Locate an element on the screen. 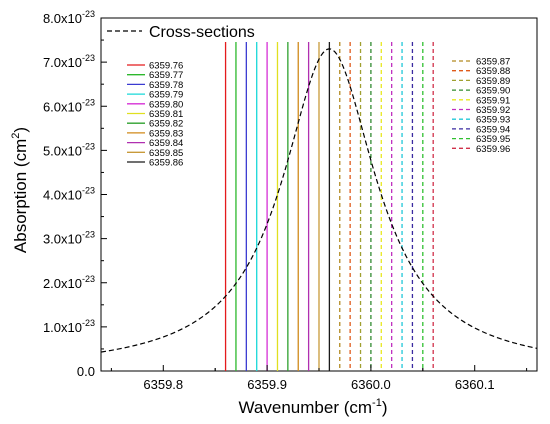 This screenshot has width=550, height=424. legend-label: 6359.78 is located at coordinates (166, 85).